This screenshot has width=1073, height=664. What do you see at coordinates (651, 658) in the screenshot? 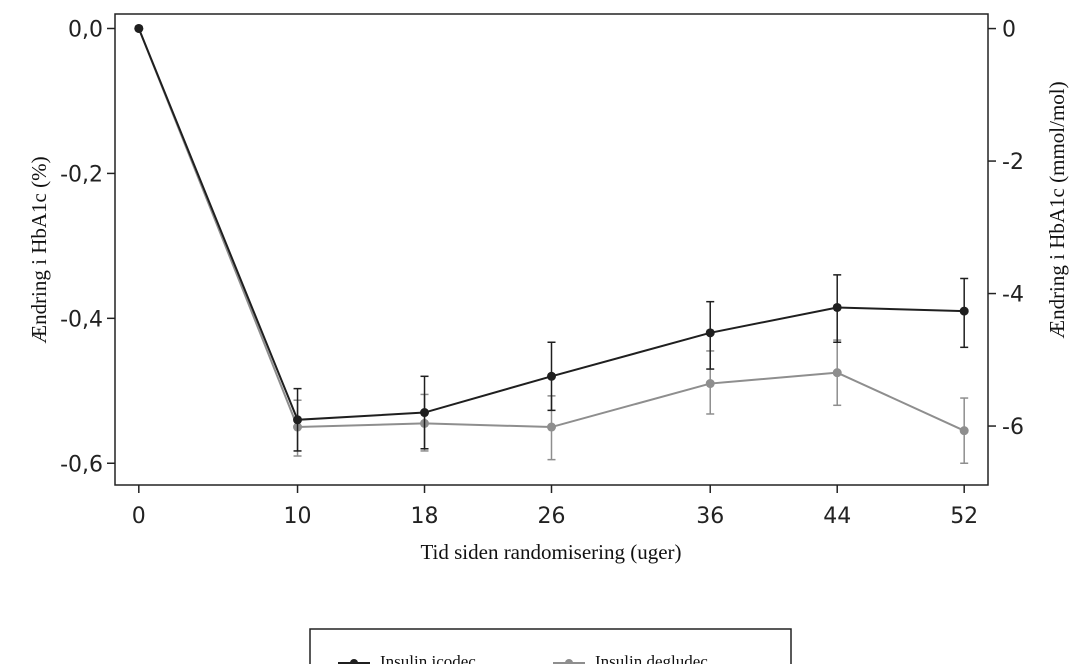
I see `legend-label: Insulin degludec` at bounding box center [651, 658].